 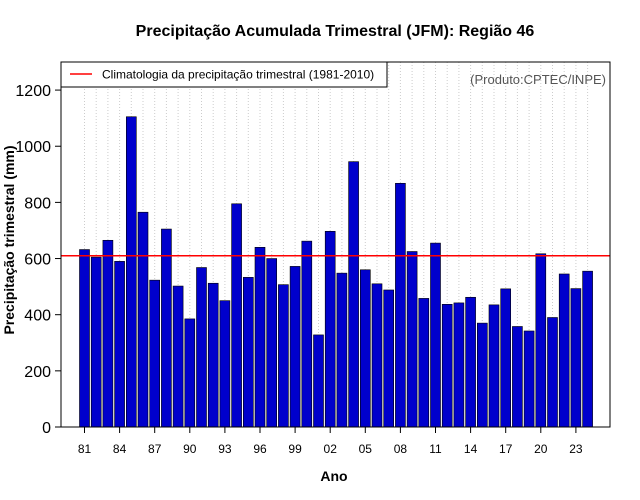 I want to click on bar-2014, so click(x=470, y=362).